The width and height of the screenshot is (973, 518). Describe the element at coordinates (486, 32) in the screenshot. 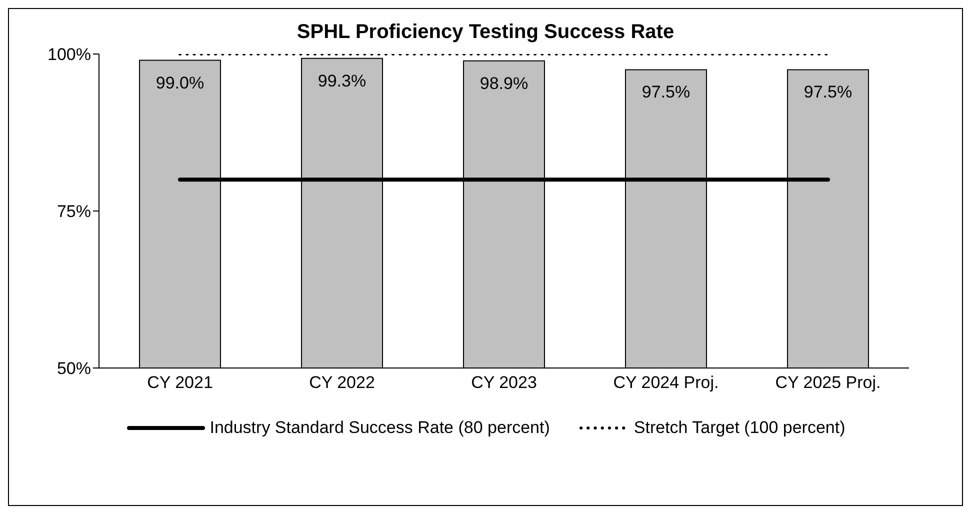

I see `chart-title: SPHL Proficiency Testing Success Rate` at that location.